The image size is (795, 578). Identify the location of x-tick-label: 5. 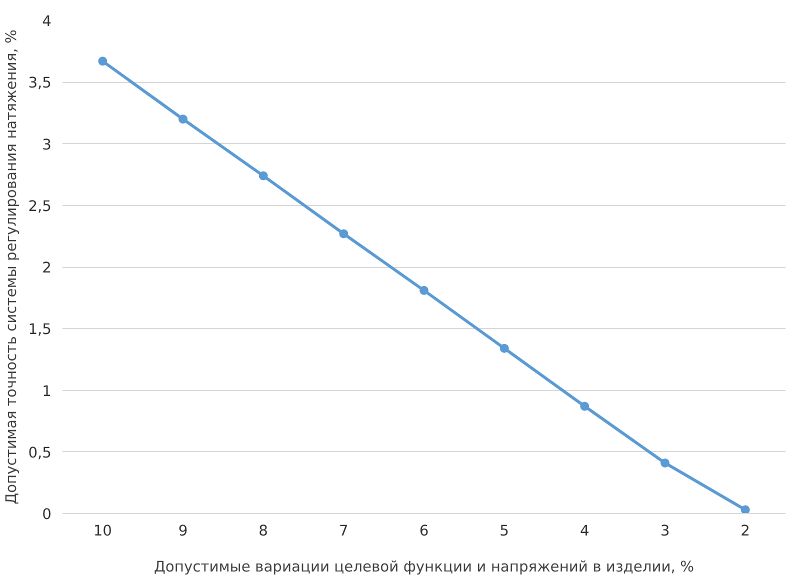
(504, 531).